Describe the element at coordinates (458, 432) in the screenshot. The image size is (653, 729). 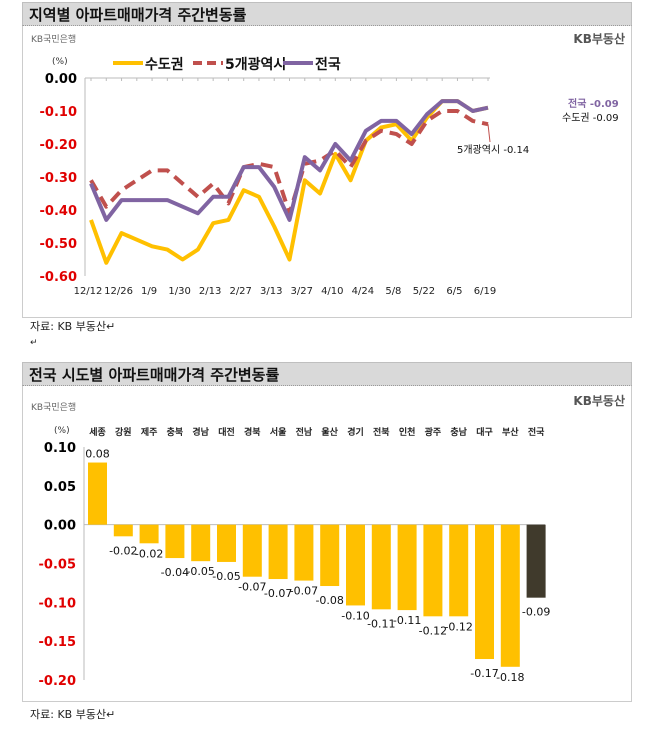
I see `category-label: 충남` at that location.